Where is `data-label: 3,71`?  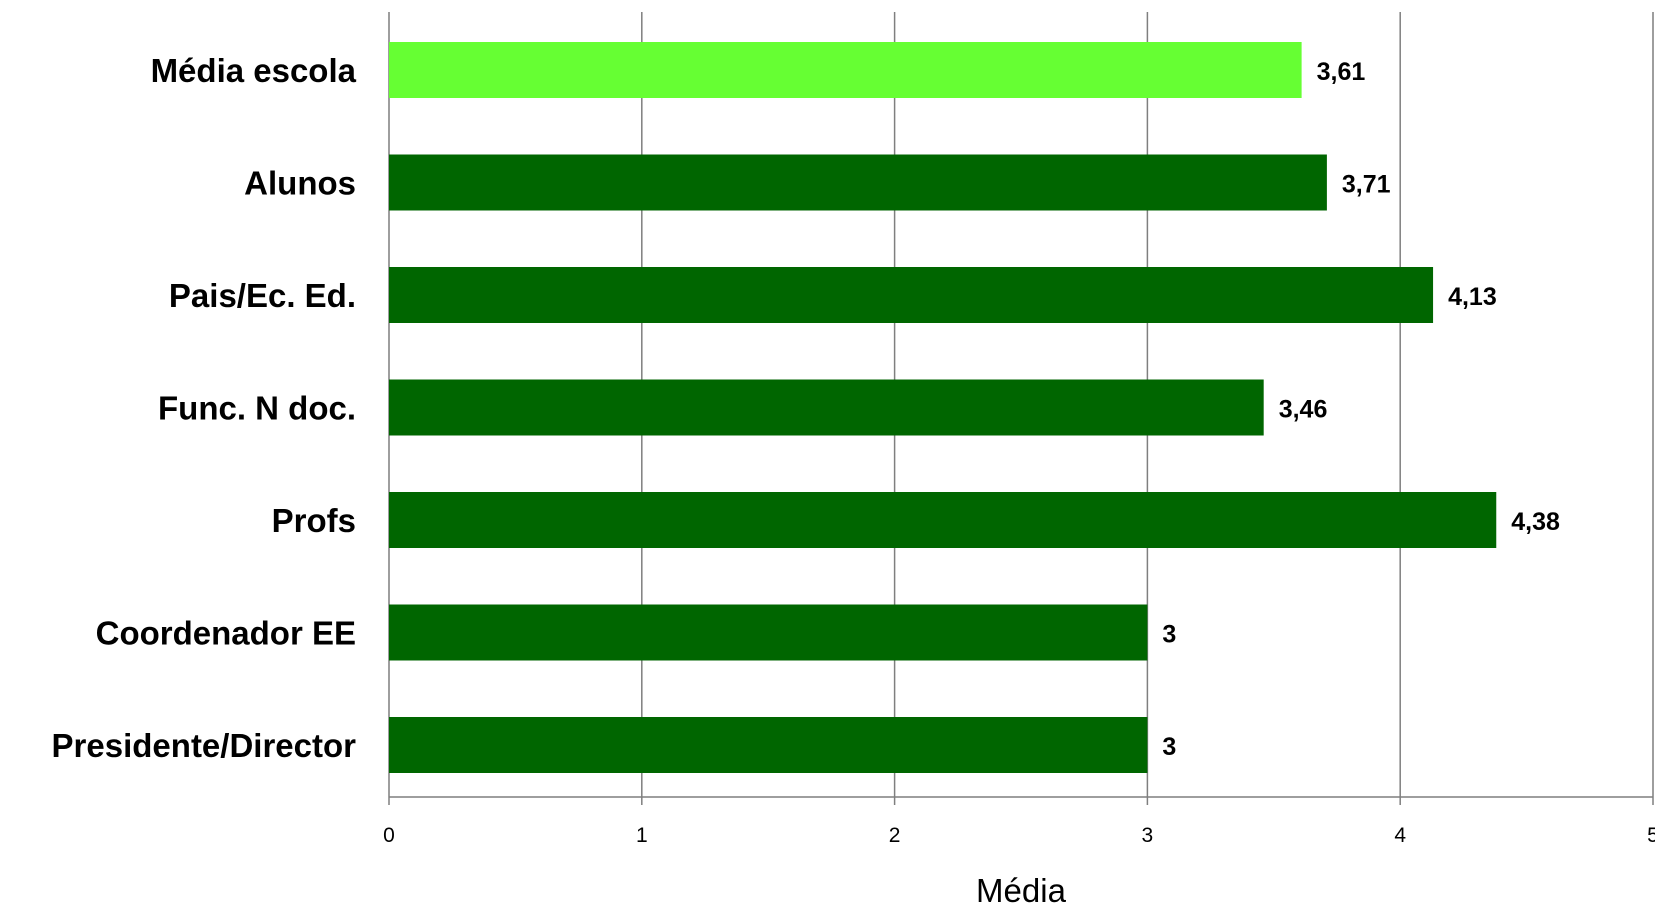
data-label: 3,71 is located at coordinates (1366, 185).